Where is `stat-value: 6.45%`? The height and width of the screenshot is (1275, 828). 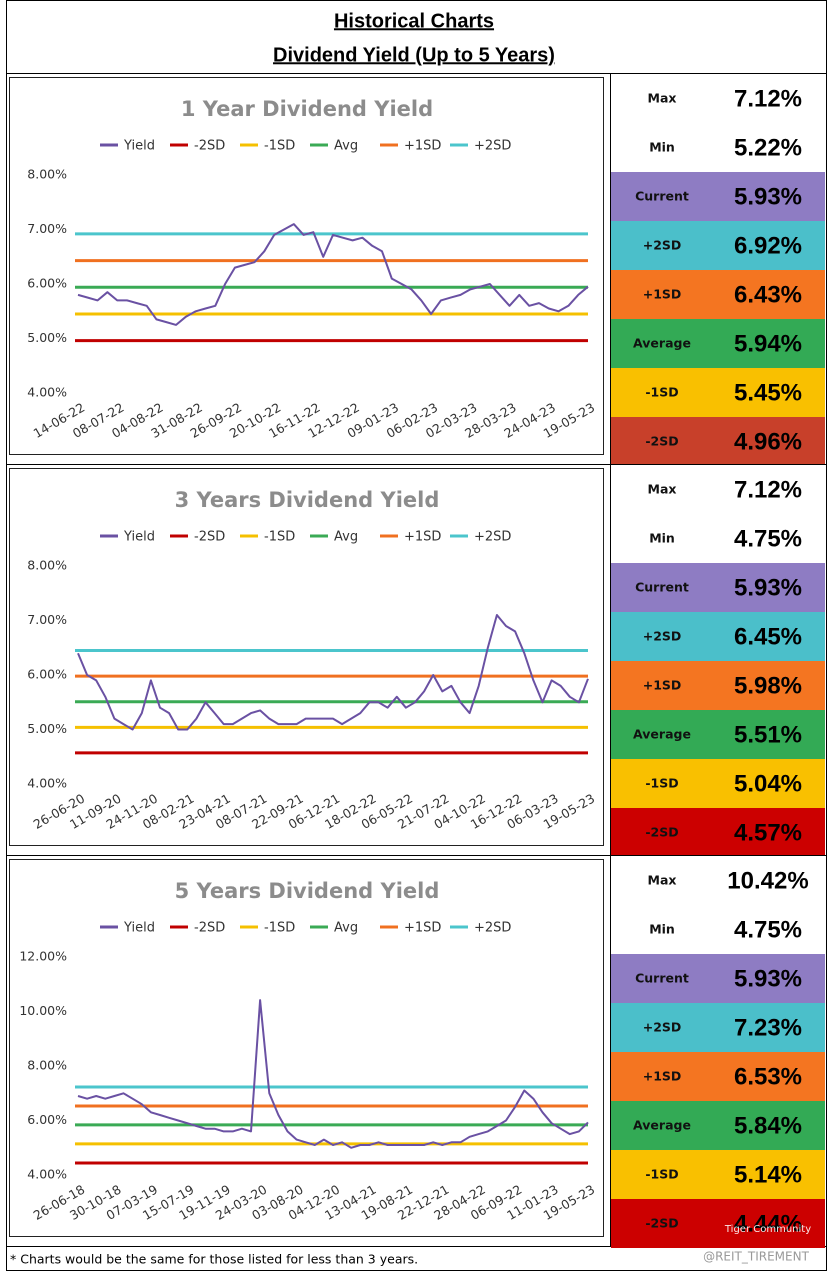 stat-value: 6.45% is located at coordinates (768, 636).